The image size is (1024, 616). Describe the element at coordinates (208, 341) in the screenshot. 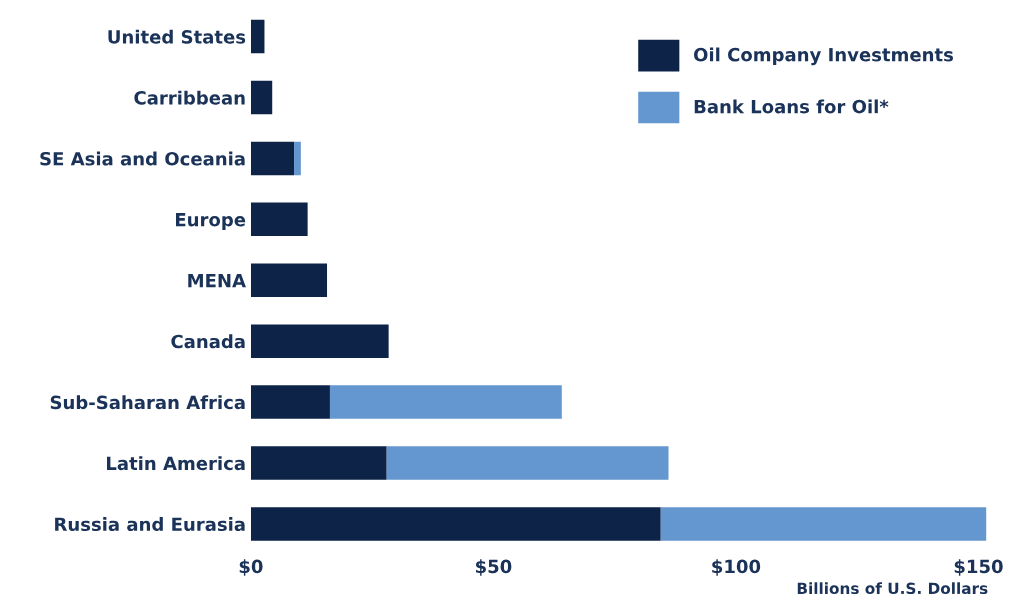

I see `y-tick-label: Canada` at that location.